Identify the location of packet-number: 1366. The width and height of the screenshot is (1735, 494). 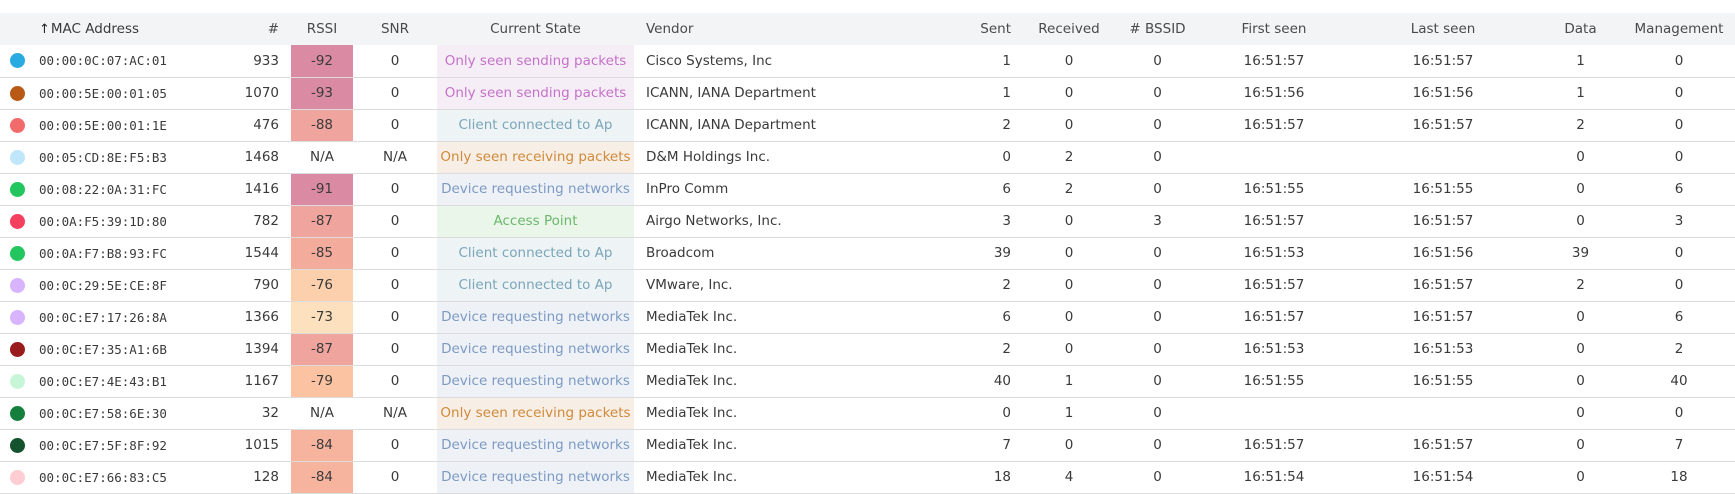
(253, 317).